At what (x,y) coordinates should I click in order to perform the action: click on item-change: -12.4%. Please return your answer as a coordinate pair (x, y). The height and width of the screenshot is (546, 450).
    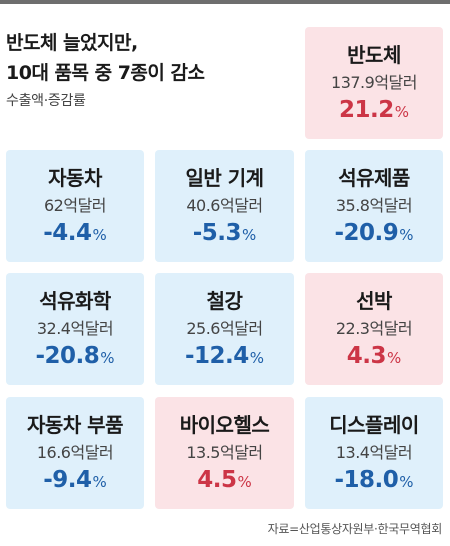
    Looking at the image, I should click on (224, 356).